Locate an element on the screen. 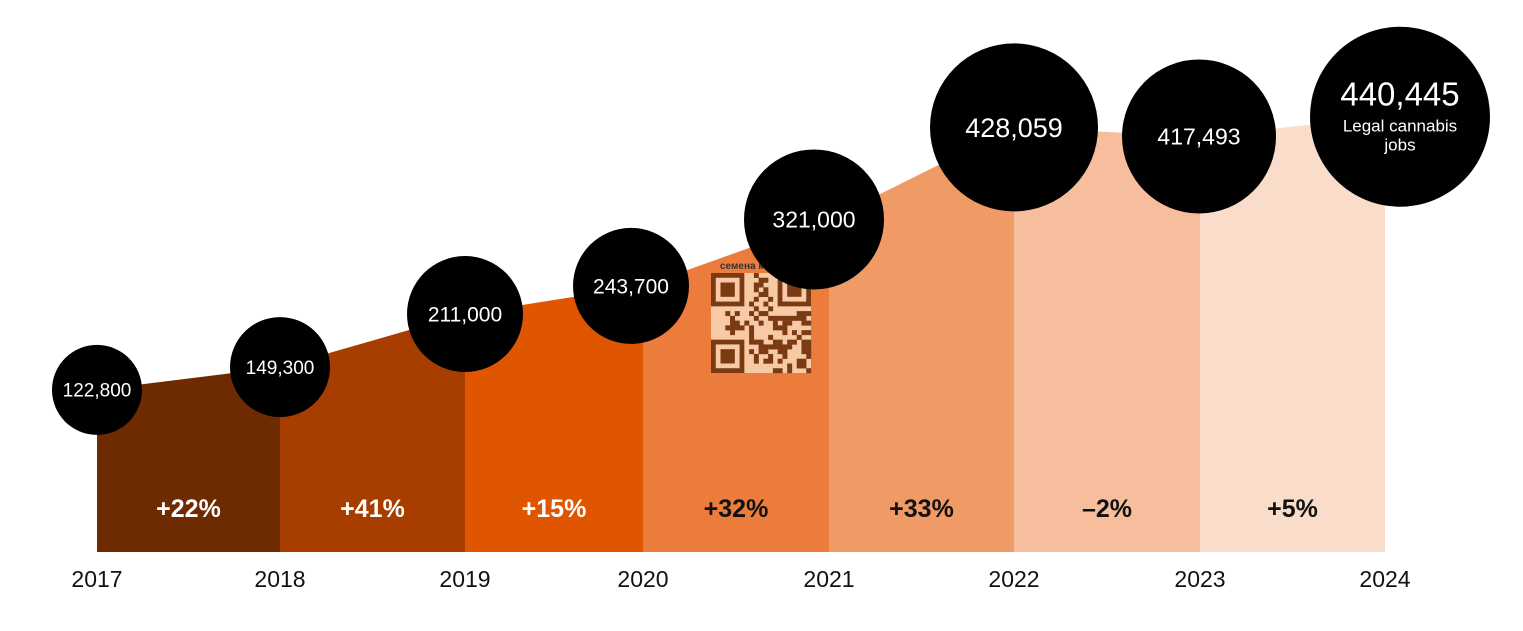 The height and width of the screenshot is (631, 1523). year-label: 2018 is located at coordinates (279, 579).